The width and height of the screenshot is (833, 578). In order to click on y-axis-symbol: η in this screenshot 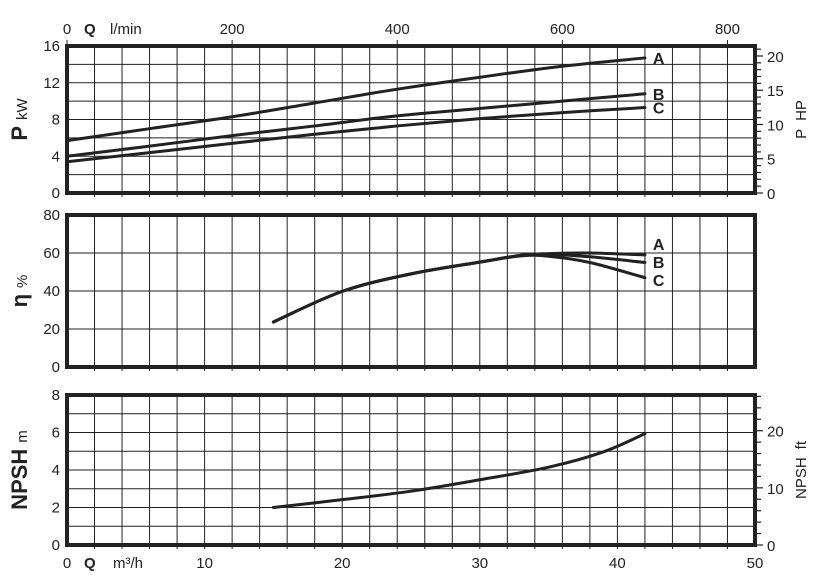, I will do `click(19, 300)`.